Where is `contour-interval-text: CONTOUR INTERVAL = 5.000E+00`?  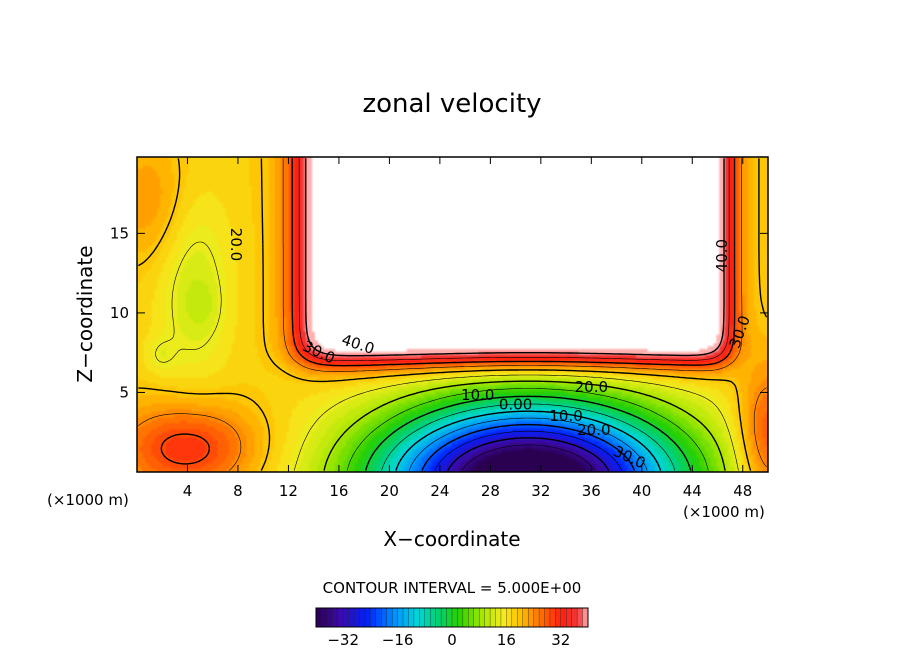 contour-interval-text: CONTOUR INTERVAL = 5.000E+00 is located at coordinates (452, 588).